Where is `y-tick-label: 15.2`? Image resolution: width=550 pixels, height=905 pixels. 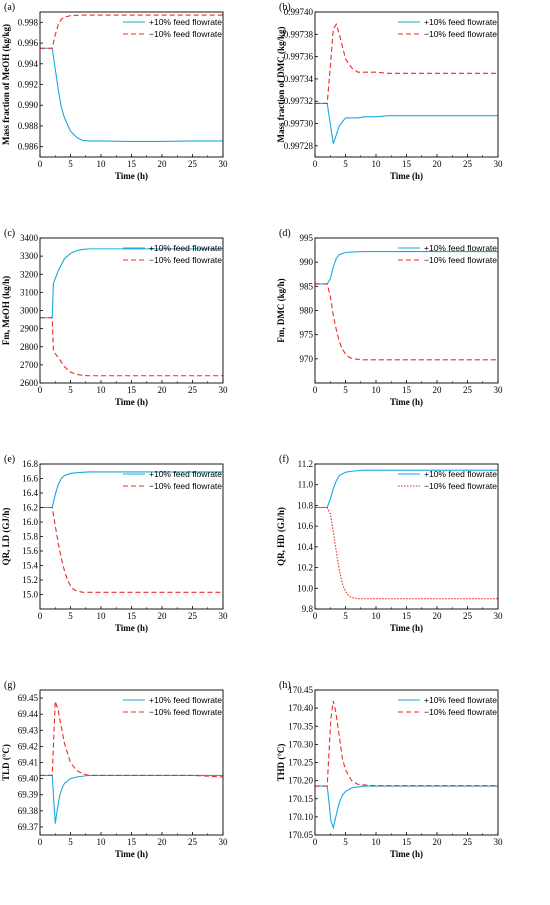 y-tick-label: 15.2 is located at coordinates (30, 580).